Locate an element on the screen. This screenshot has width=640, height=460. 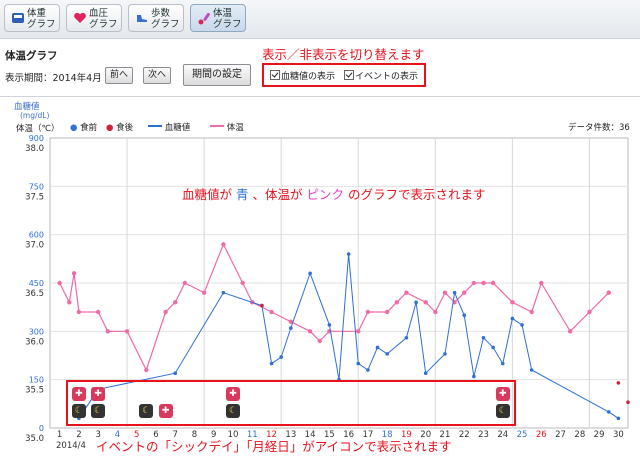
graph-note-part1: 血糖値が is located at coordinates (207, 194).